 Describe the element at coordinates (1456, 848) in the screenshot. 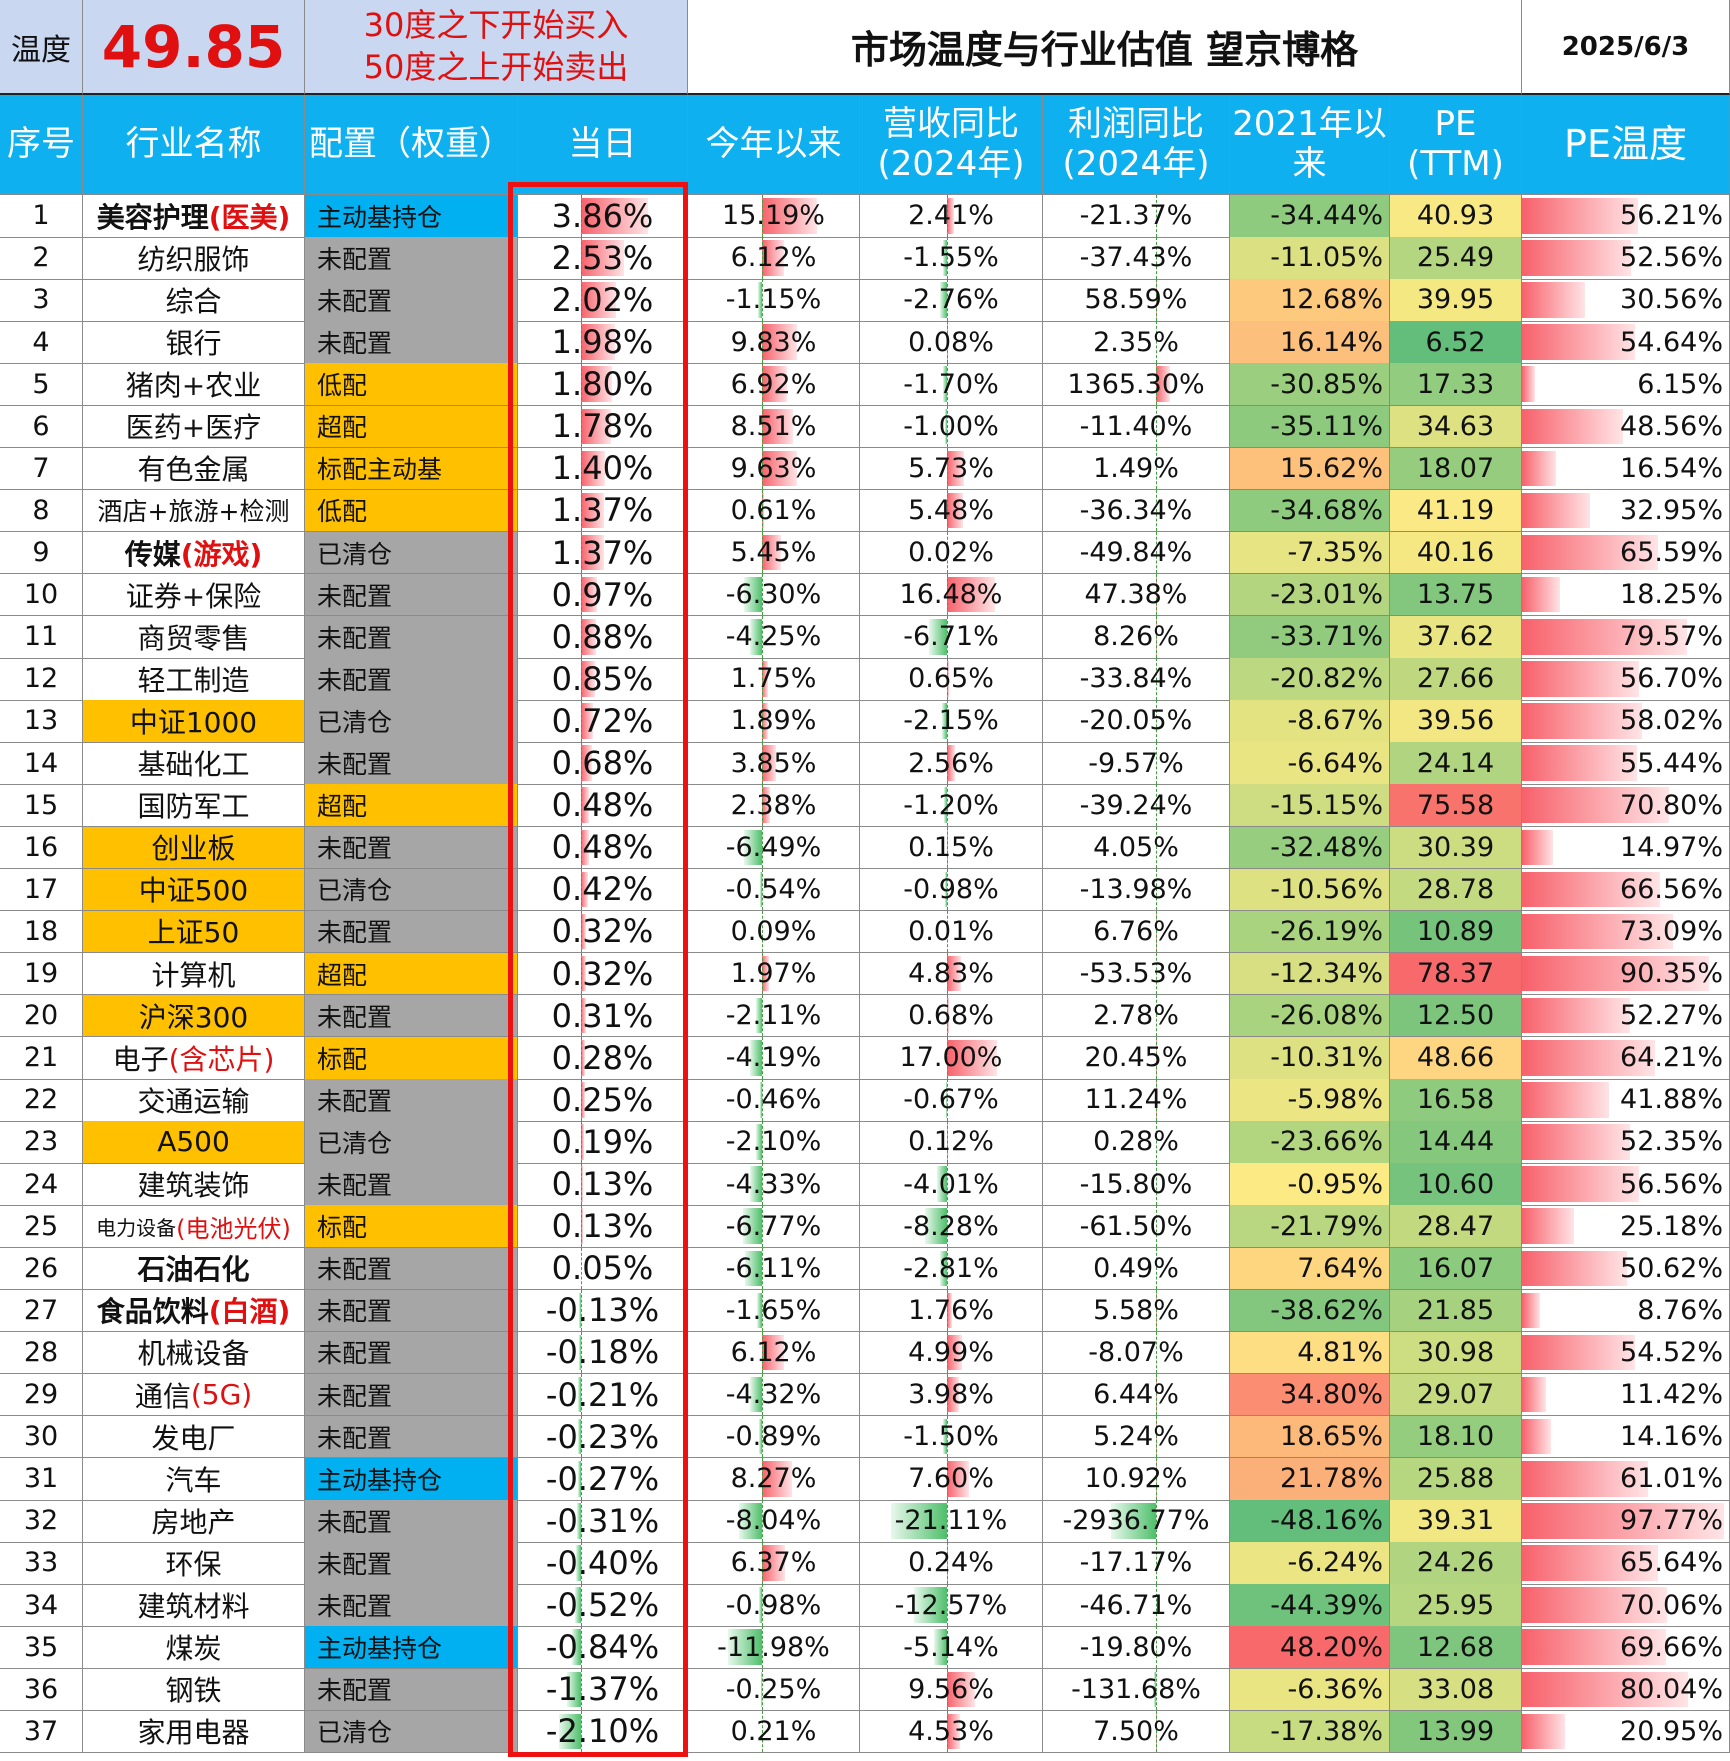

I see `pe-ttm: 30.39` at that location.